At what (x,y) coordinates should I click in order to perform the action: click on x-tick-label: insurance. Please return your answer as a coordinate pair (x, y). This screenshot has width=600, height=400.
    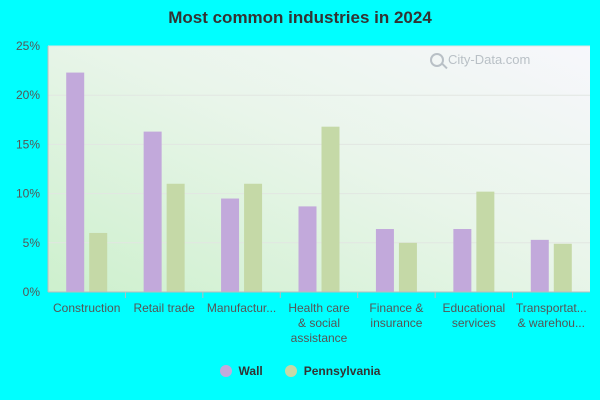
    Looking at the image, I should click on (396, 323).